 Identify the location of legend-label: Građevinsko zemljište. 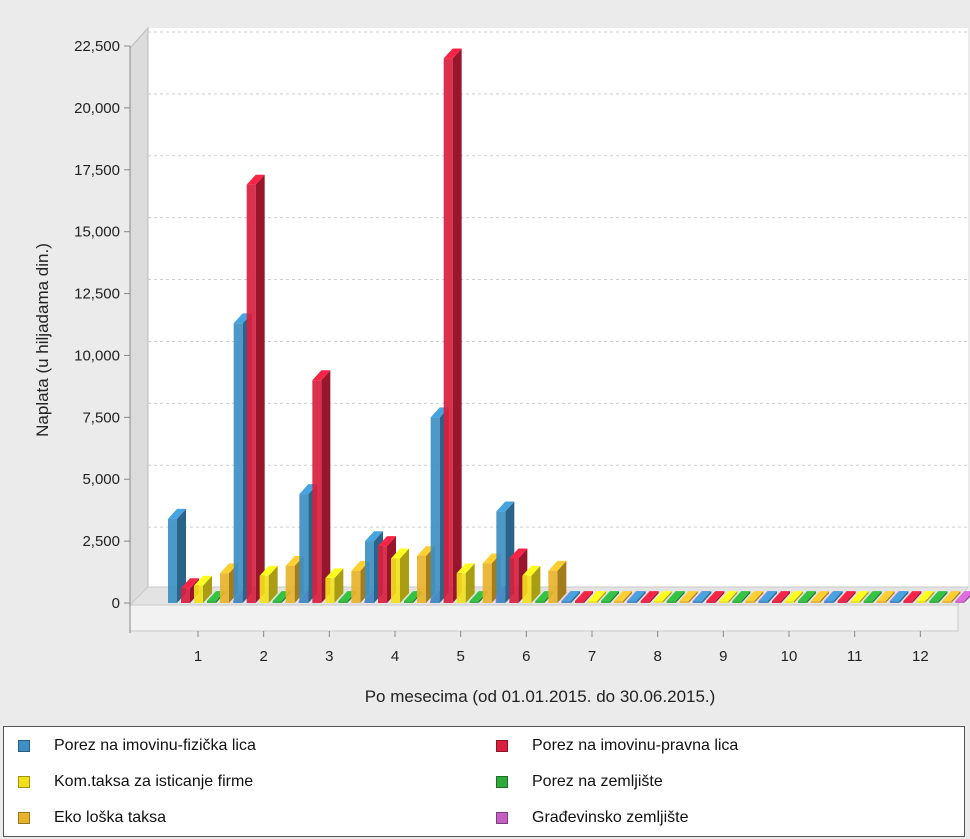
(610, 817).